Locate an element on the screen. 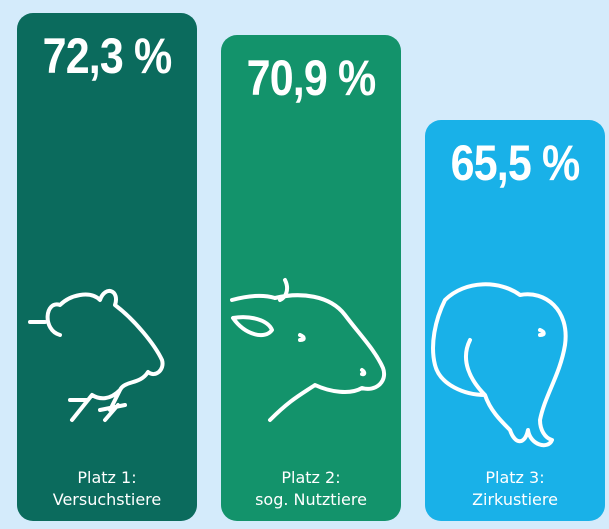 This screenshot has width=609, height=529. value-label: 65,5 % is located at coordinates (515, 163).